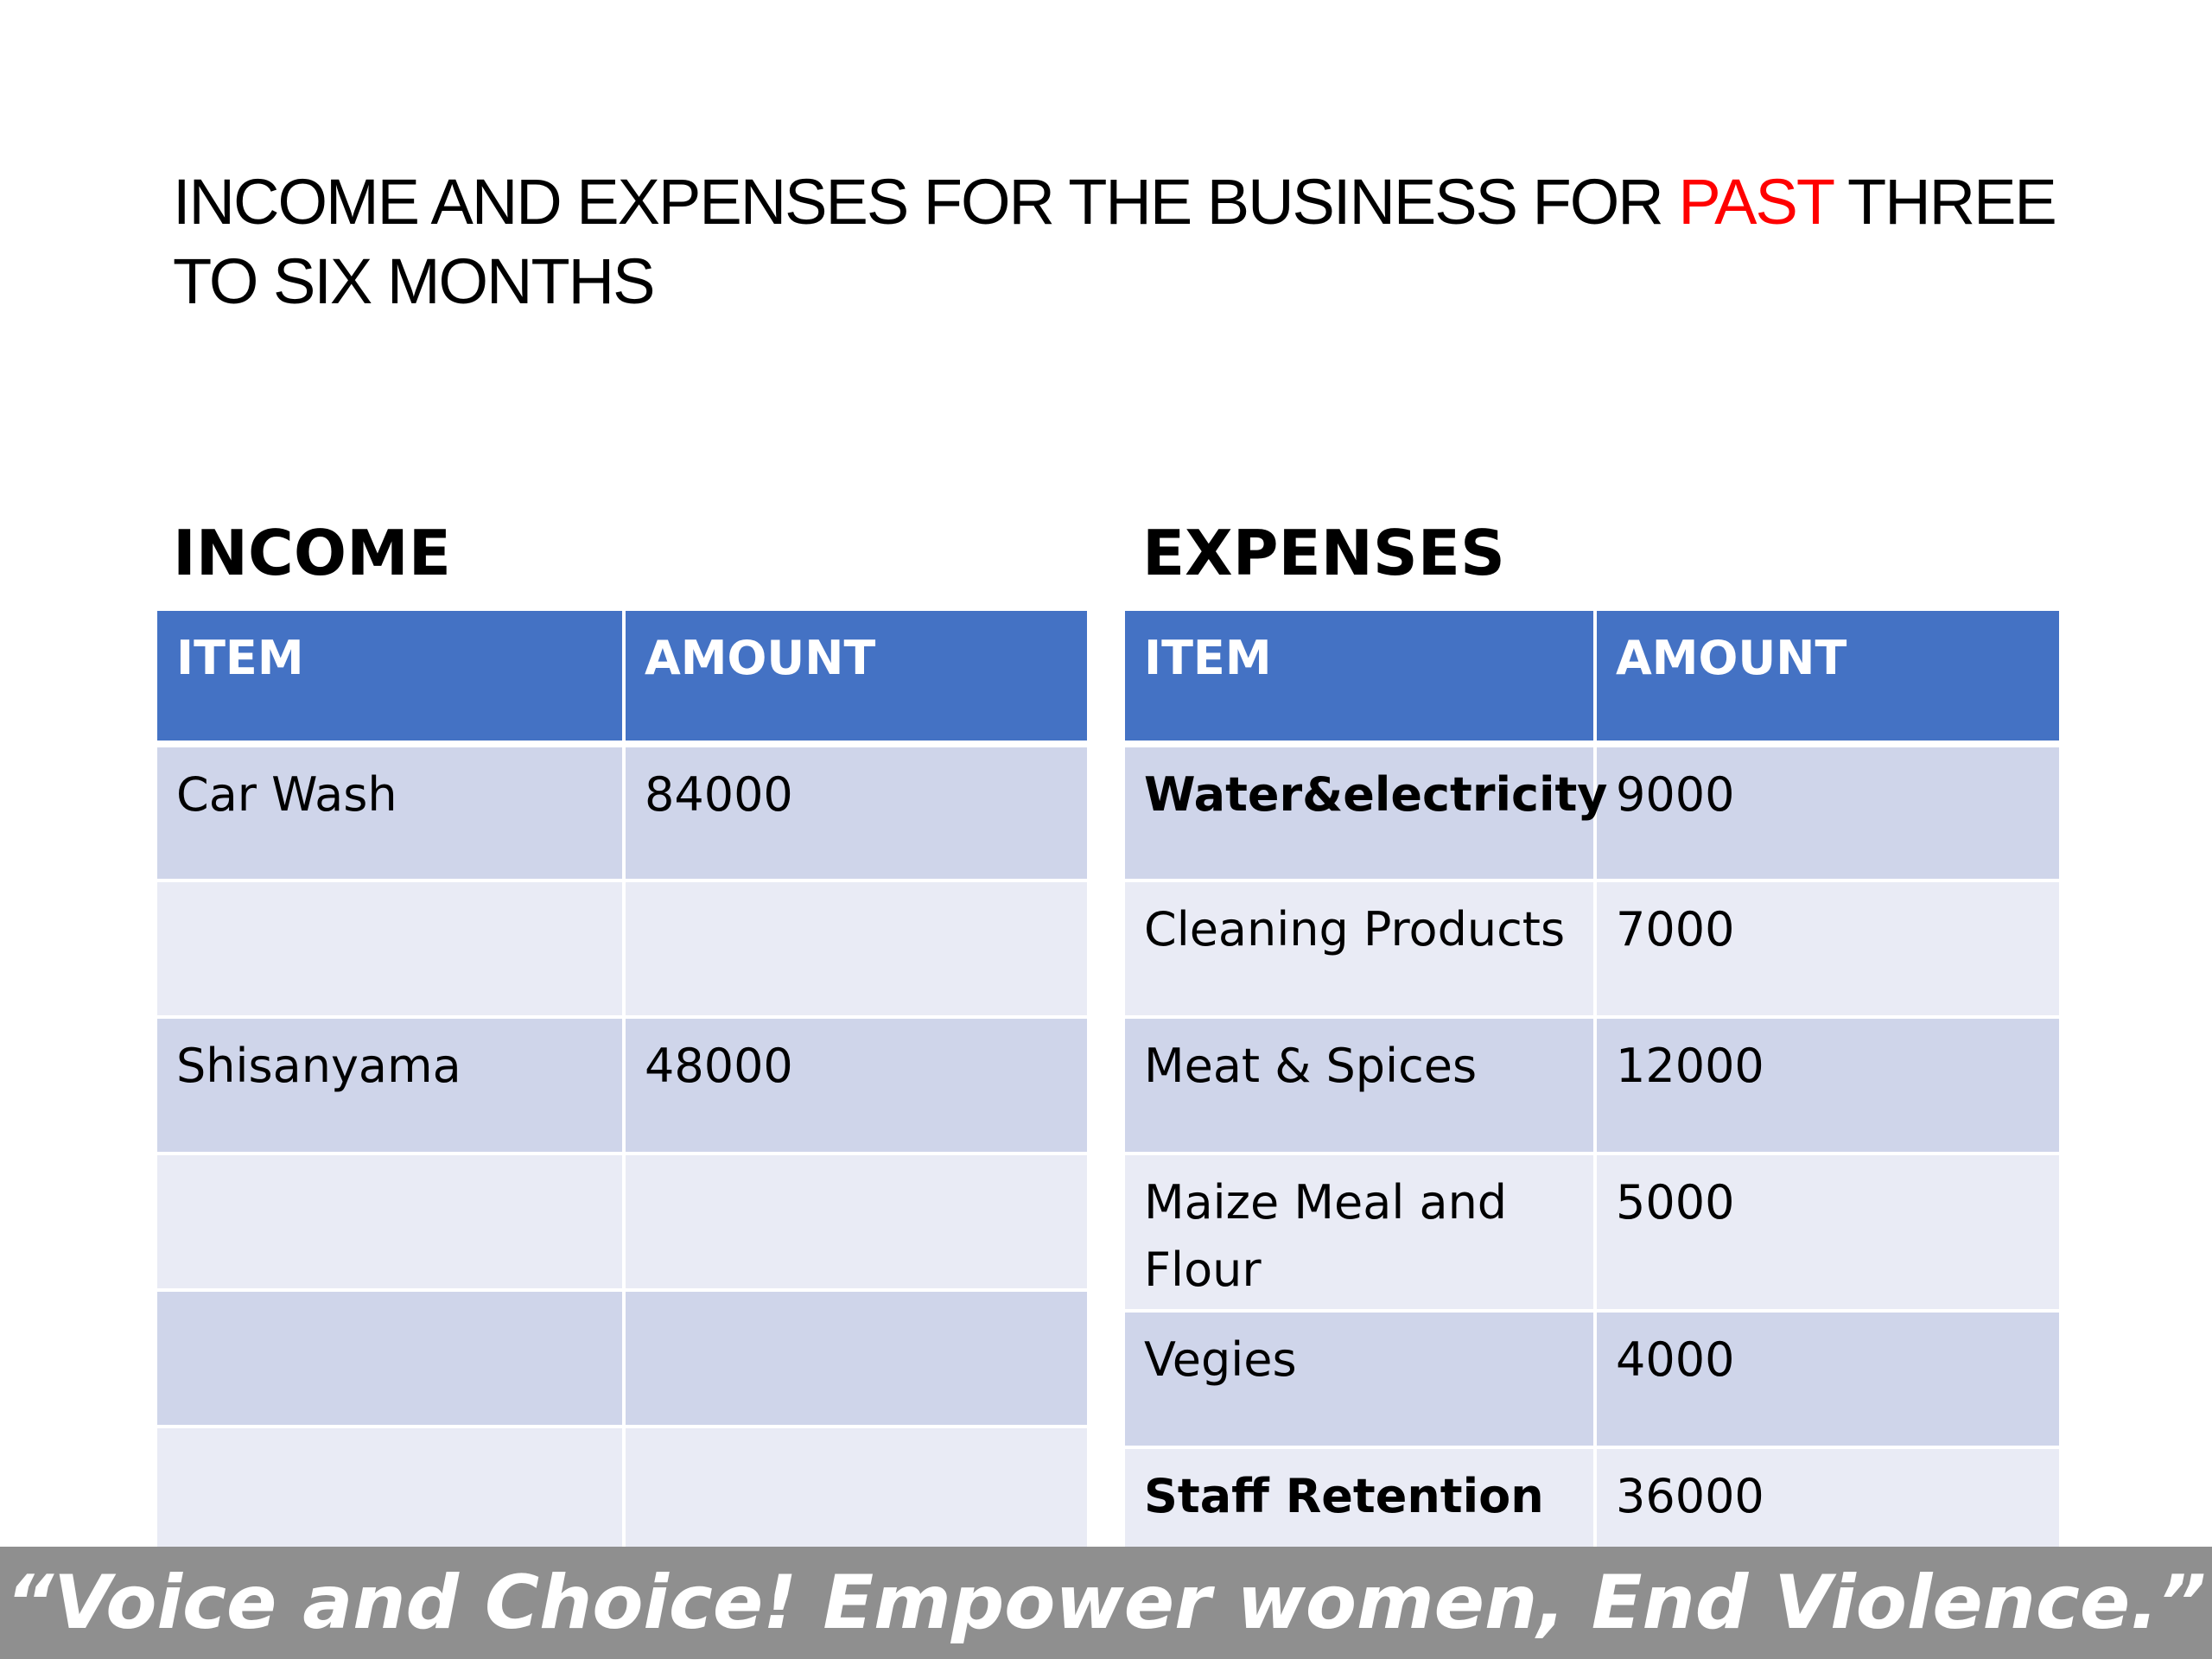 This screenshot has height=1659, width=2212. Describe the element at coordinates (390, 812) in the screenshot. I see `income-item-cell: Car Wash` at that location.